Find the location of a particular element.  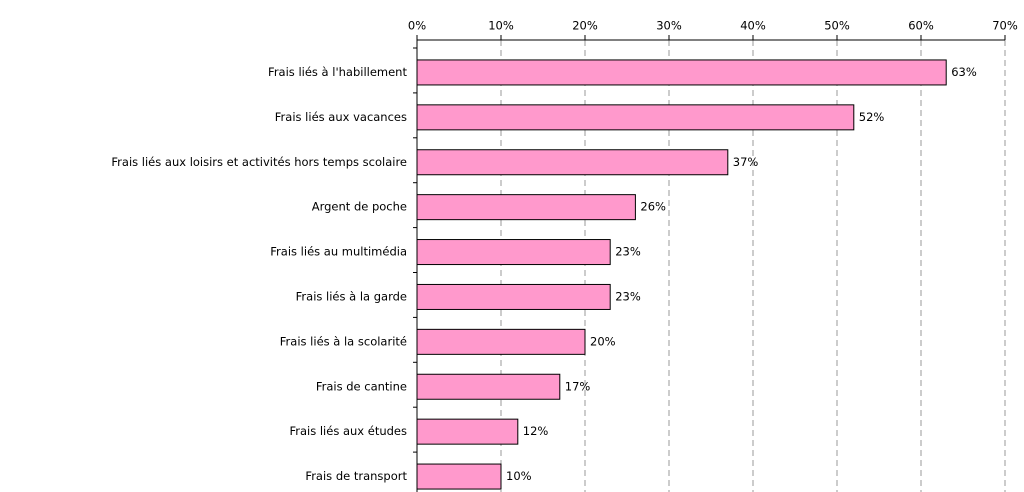

x-tick-label: 40% is located at coordinates (753, 26).